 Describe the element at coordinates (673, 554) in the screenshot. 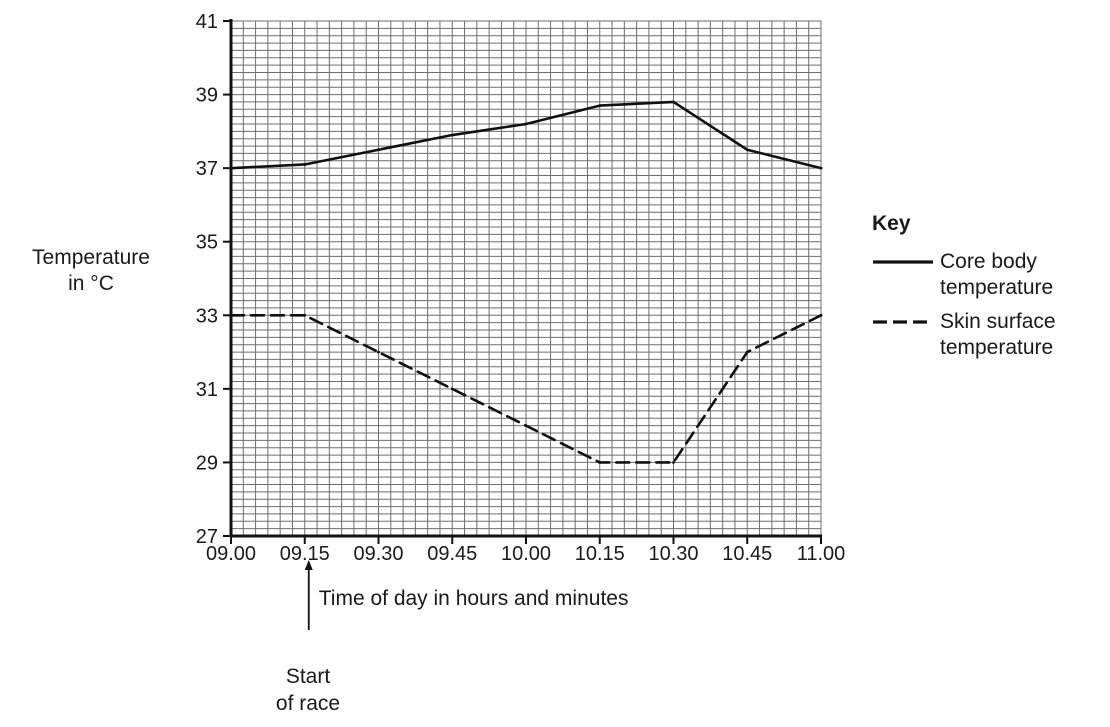

I see `x-tick-label: 10.30` at that location.